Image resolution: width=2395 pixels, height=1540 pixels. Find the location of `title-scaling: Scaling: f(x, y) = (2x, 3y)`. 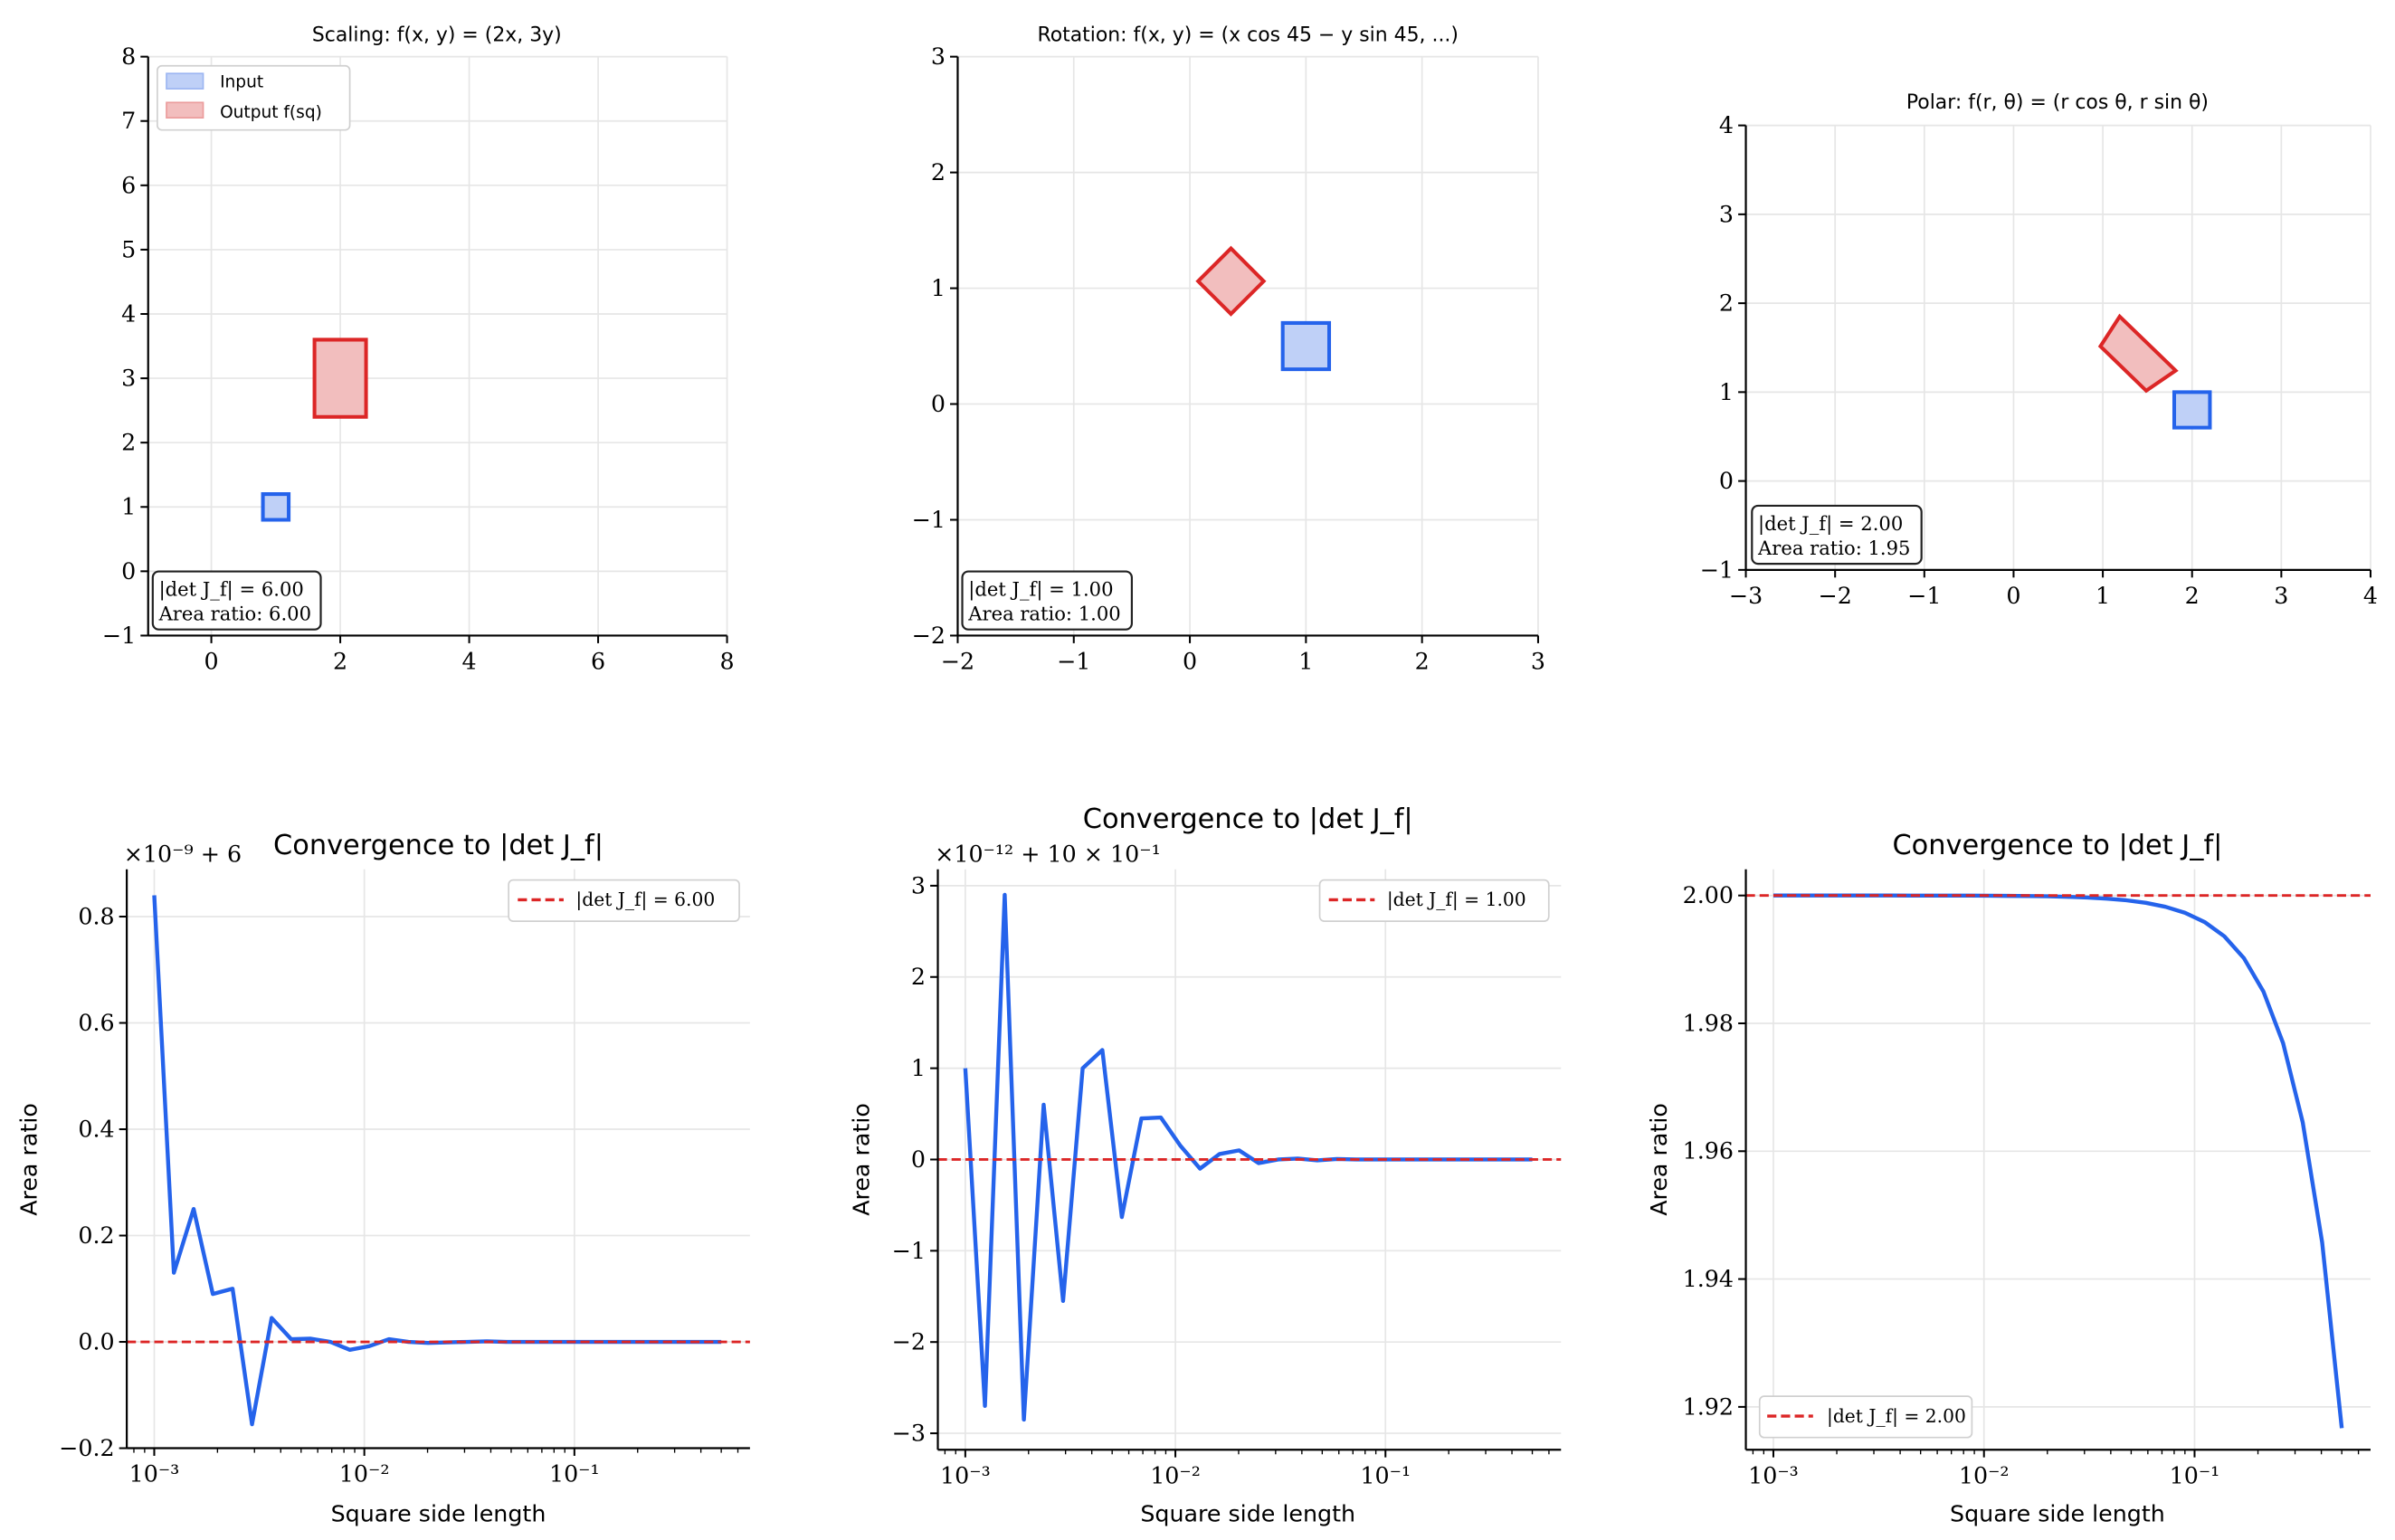

title-scaling: Scaling: f(x, y) = (2x, 3y) is located at coordinates (437, 36).